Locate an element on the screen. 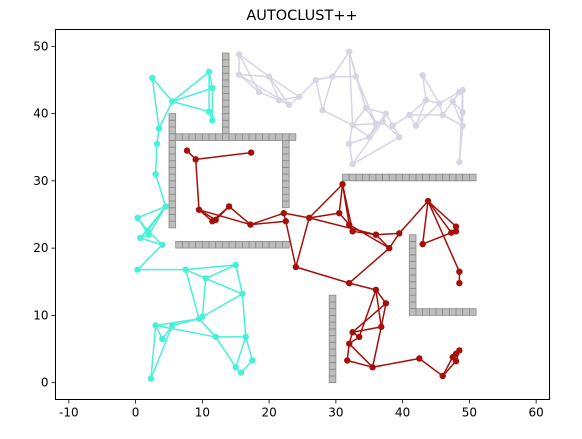 The width and height of the screenshot is (582, 439). x-axis: -10 0 10 20 30 40 50 60 is located at coordinates (301, 409).